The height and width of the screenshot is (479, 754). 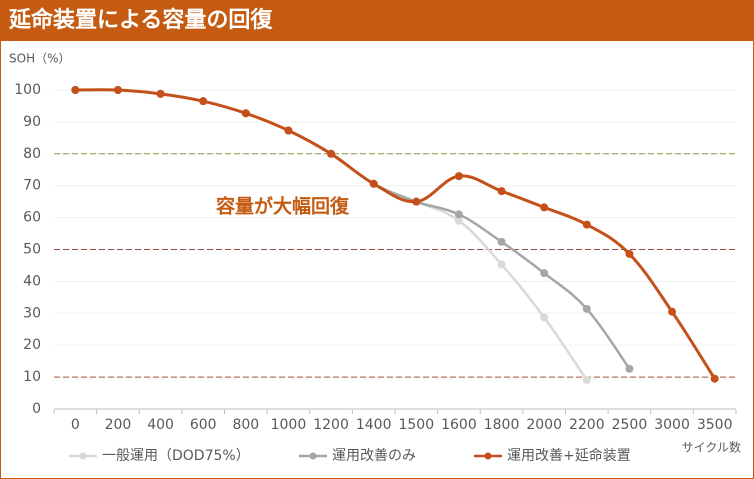 I want to click on x-tick-label: 1800, so click(x=502, y=425).